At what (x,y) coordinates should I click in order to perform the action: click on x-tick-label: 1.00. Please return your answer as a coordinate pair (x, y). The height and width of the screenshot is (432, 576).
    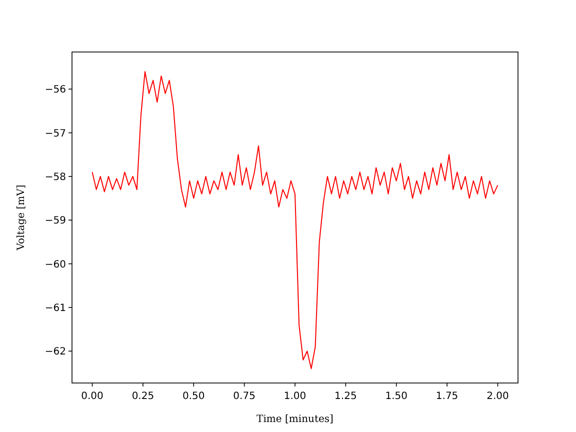
    Looking at the image, I should click on (295, 396).